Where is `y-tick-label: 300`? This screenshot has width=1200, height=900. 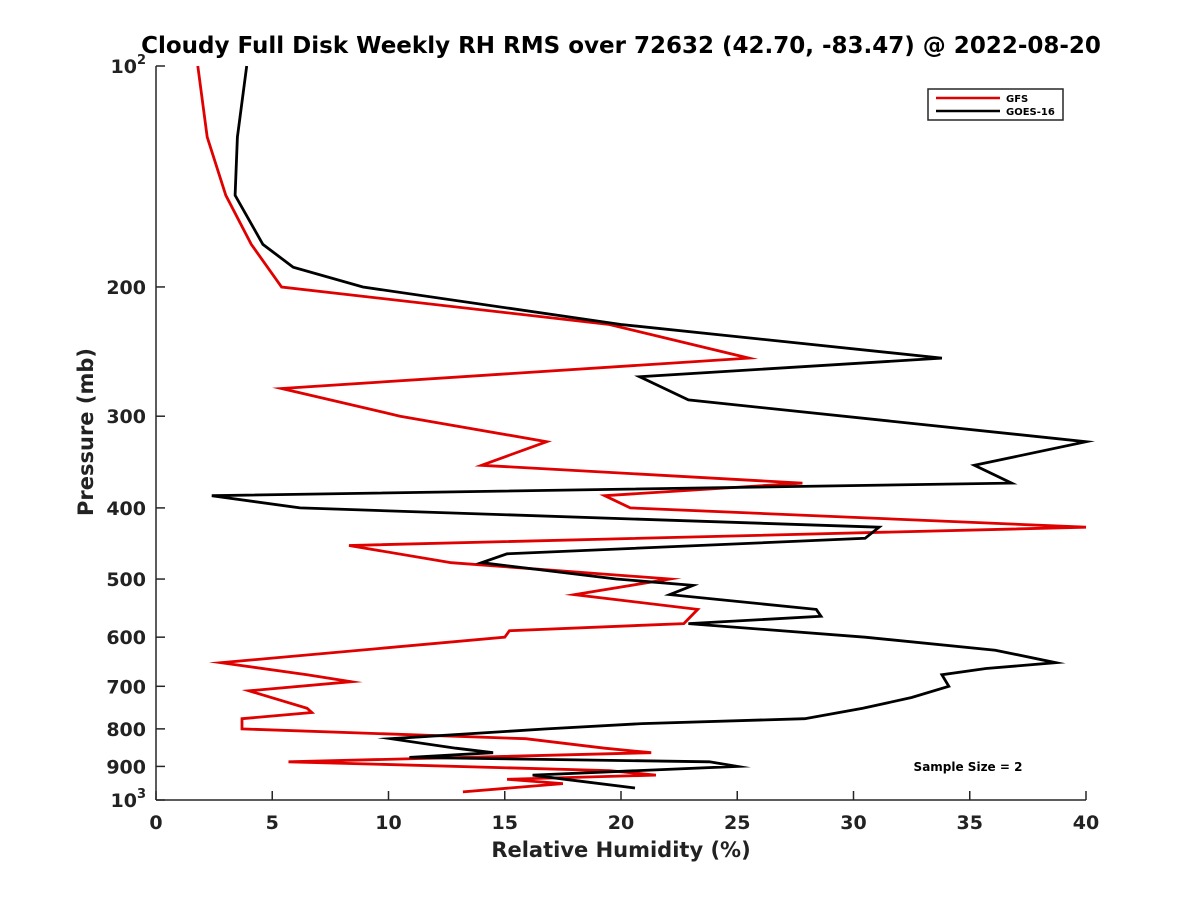
y-tick-label: 300 is located at coordinates (126, 417).